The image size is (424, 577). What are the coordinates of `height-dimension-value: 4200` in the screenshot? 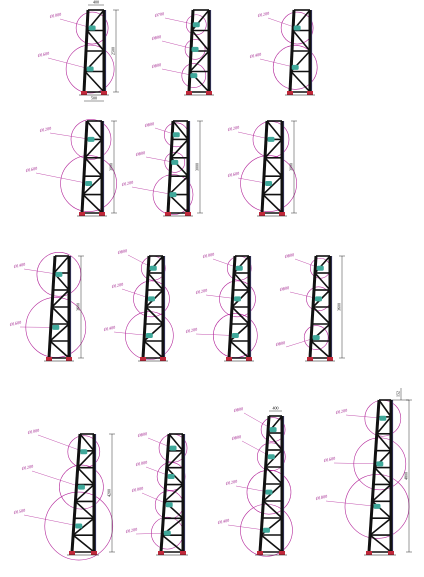 It's located at (109, 493).